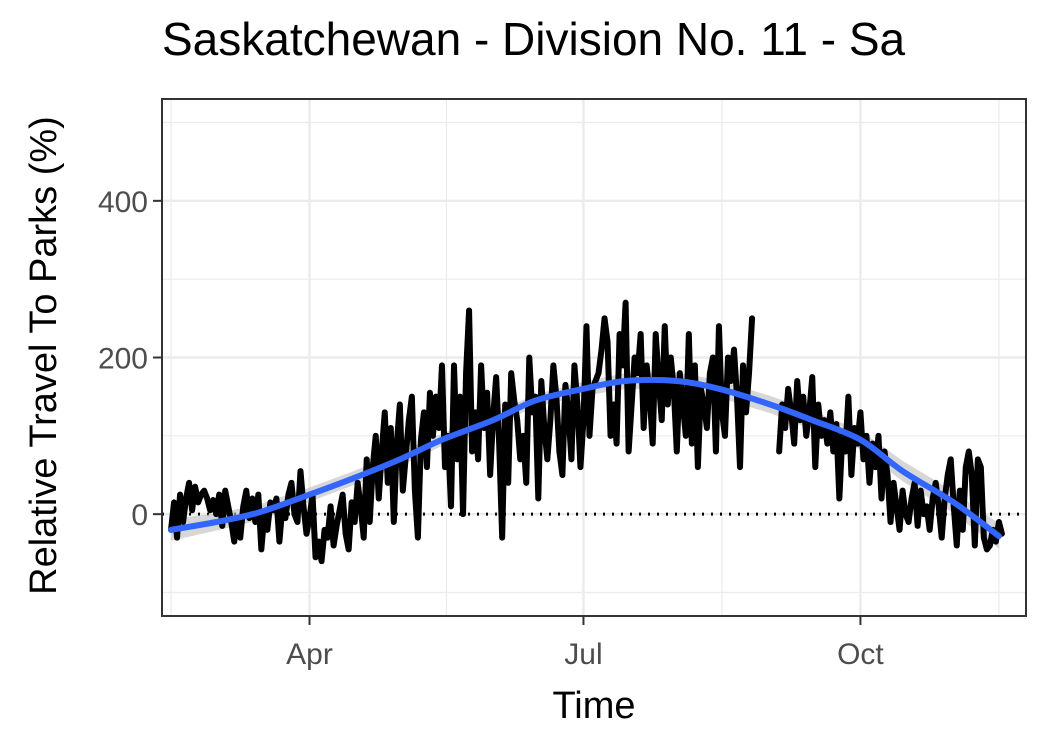 This screenshot has width=1050, height=750. What do you see at coordinates (123, 202) in the screenshot?
I see `y-tick-label: 400` at bounding box center [123, 202].